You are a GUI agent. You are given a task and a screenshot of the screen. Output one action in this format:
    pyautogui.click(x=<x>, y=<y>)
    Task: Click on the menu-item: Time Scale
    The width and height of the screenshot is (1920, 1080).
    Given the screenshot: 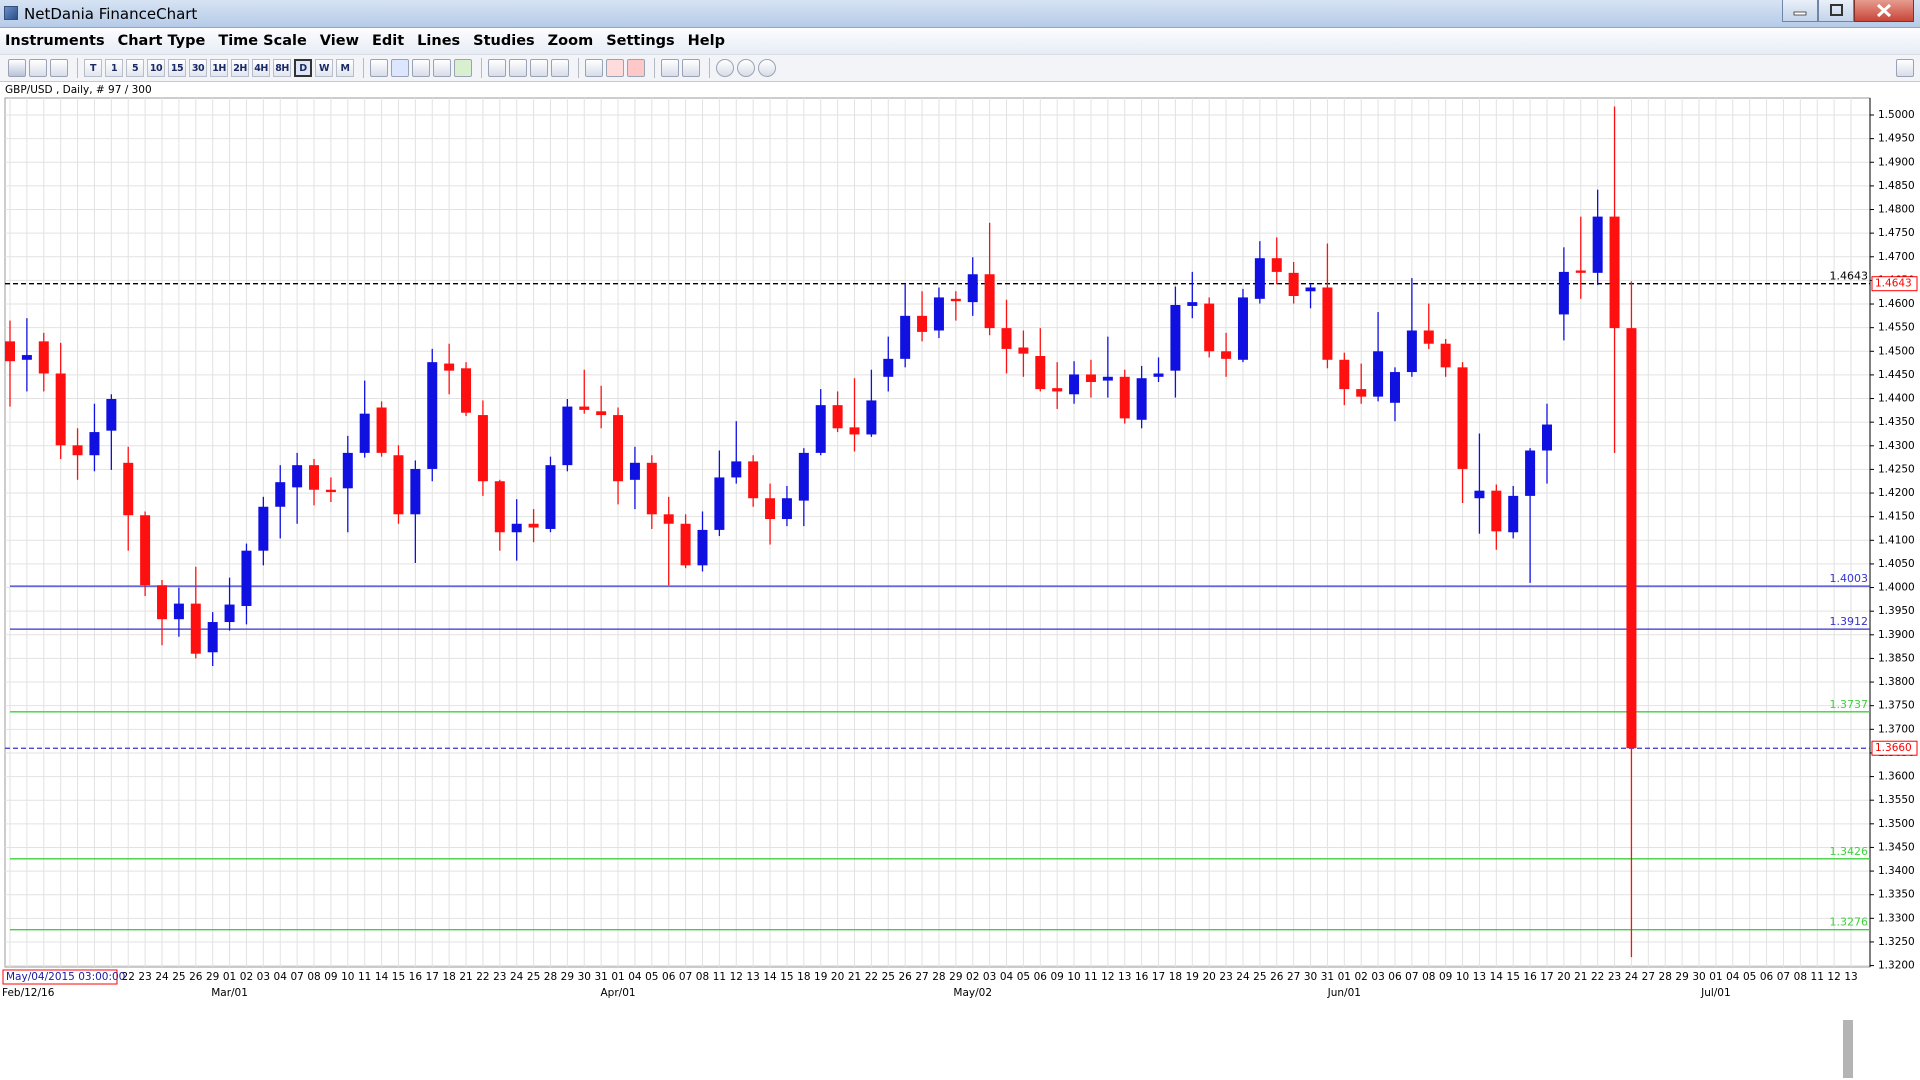 What is the action you would take?
    pyautogui.click(x=262, y=41)
    